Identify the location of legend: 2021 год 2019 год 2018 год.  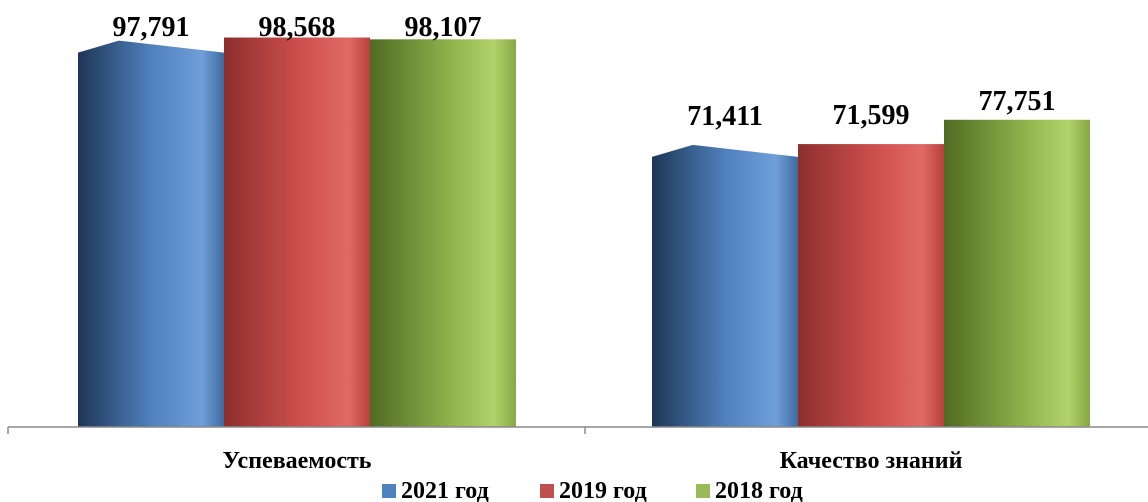
(592, 490).